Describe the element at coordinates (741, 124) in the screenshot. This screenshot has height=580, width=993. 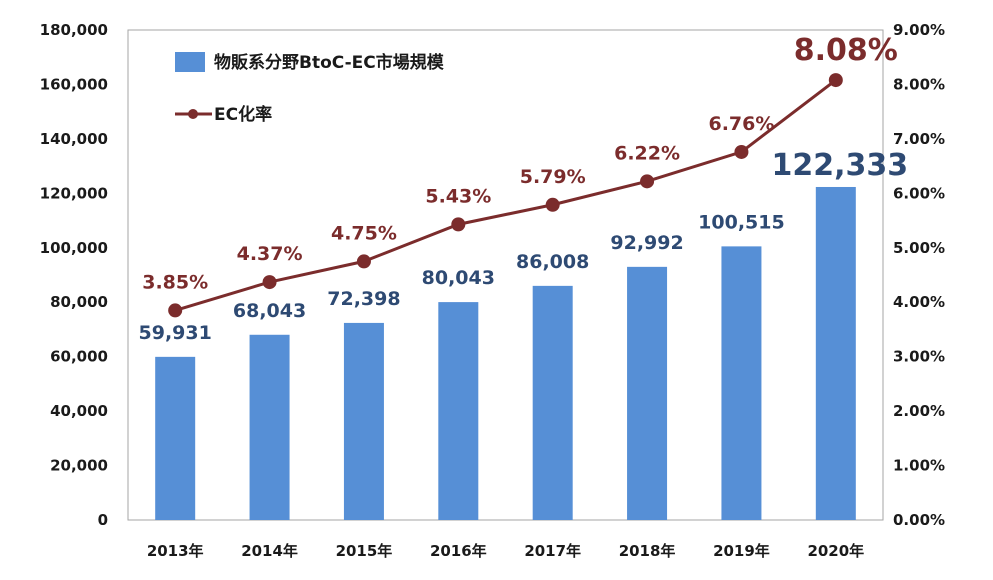
I see `line-data-label: 6.76%` at that location.